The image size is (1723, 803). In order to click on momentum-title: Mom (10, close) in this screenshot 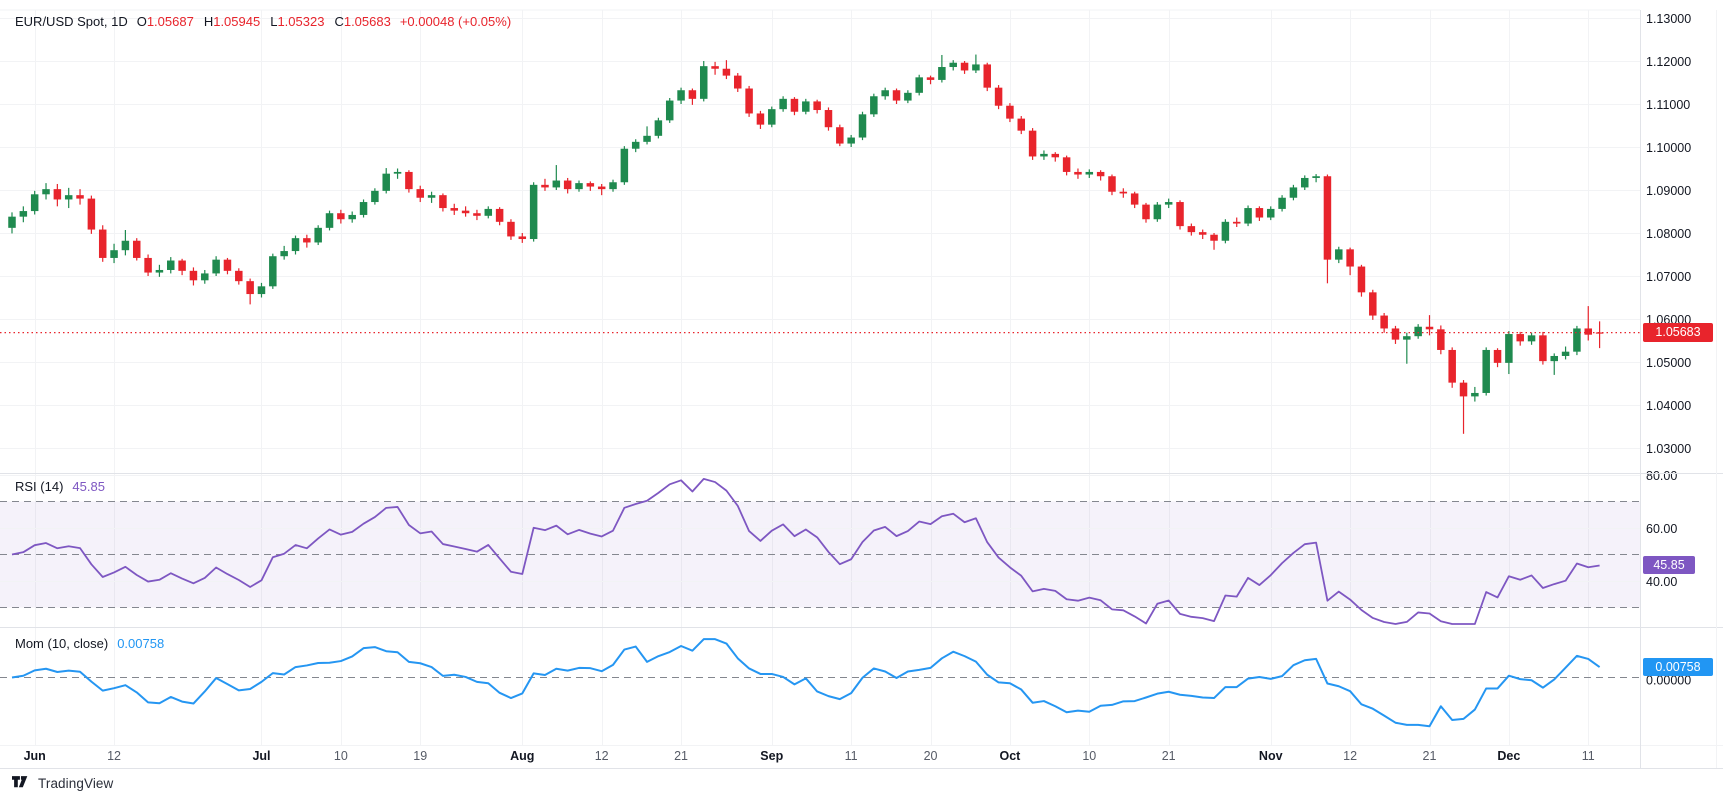, I will do `click(62, 643)`.